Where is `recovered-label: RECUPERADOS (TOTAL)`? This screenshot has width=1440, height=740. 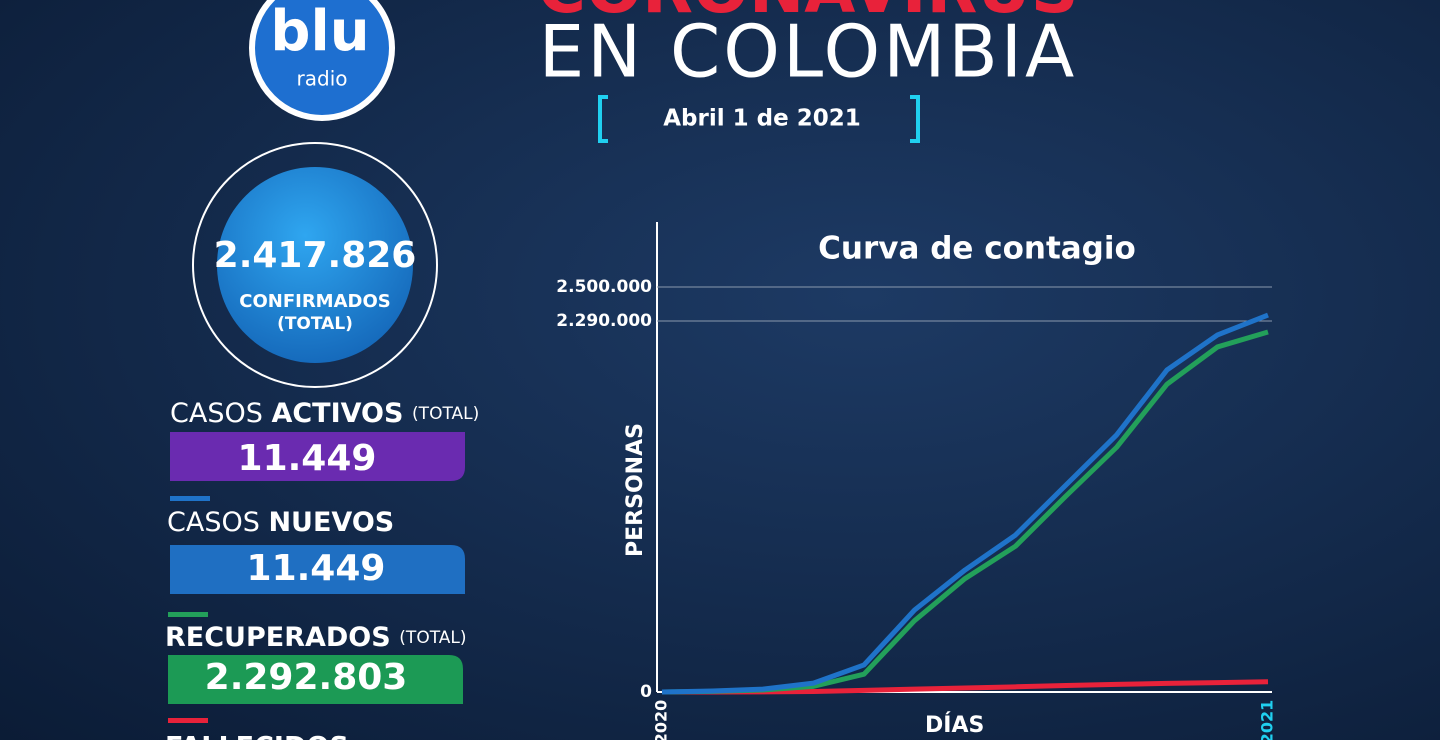
recovered-label: RECUPERADOS (TOTAL) is located at coordinates (316, 637).